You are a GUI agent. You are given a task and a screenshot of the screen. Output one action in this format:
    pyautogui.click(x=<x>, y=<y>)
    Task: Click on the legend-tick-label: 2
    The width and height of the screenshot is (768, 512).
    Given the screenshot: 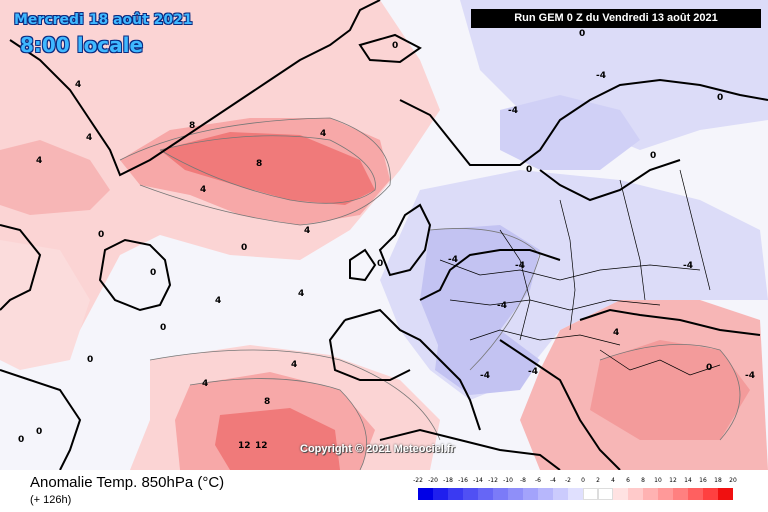 What is the action you would take?
    pyautogui.click(x=598, y=480)
    